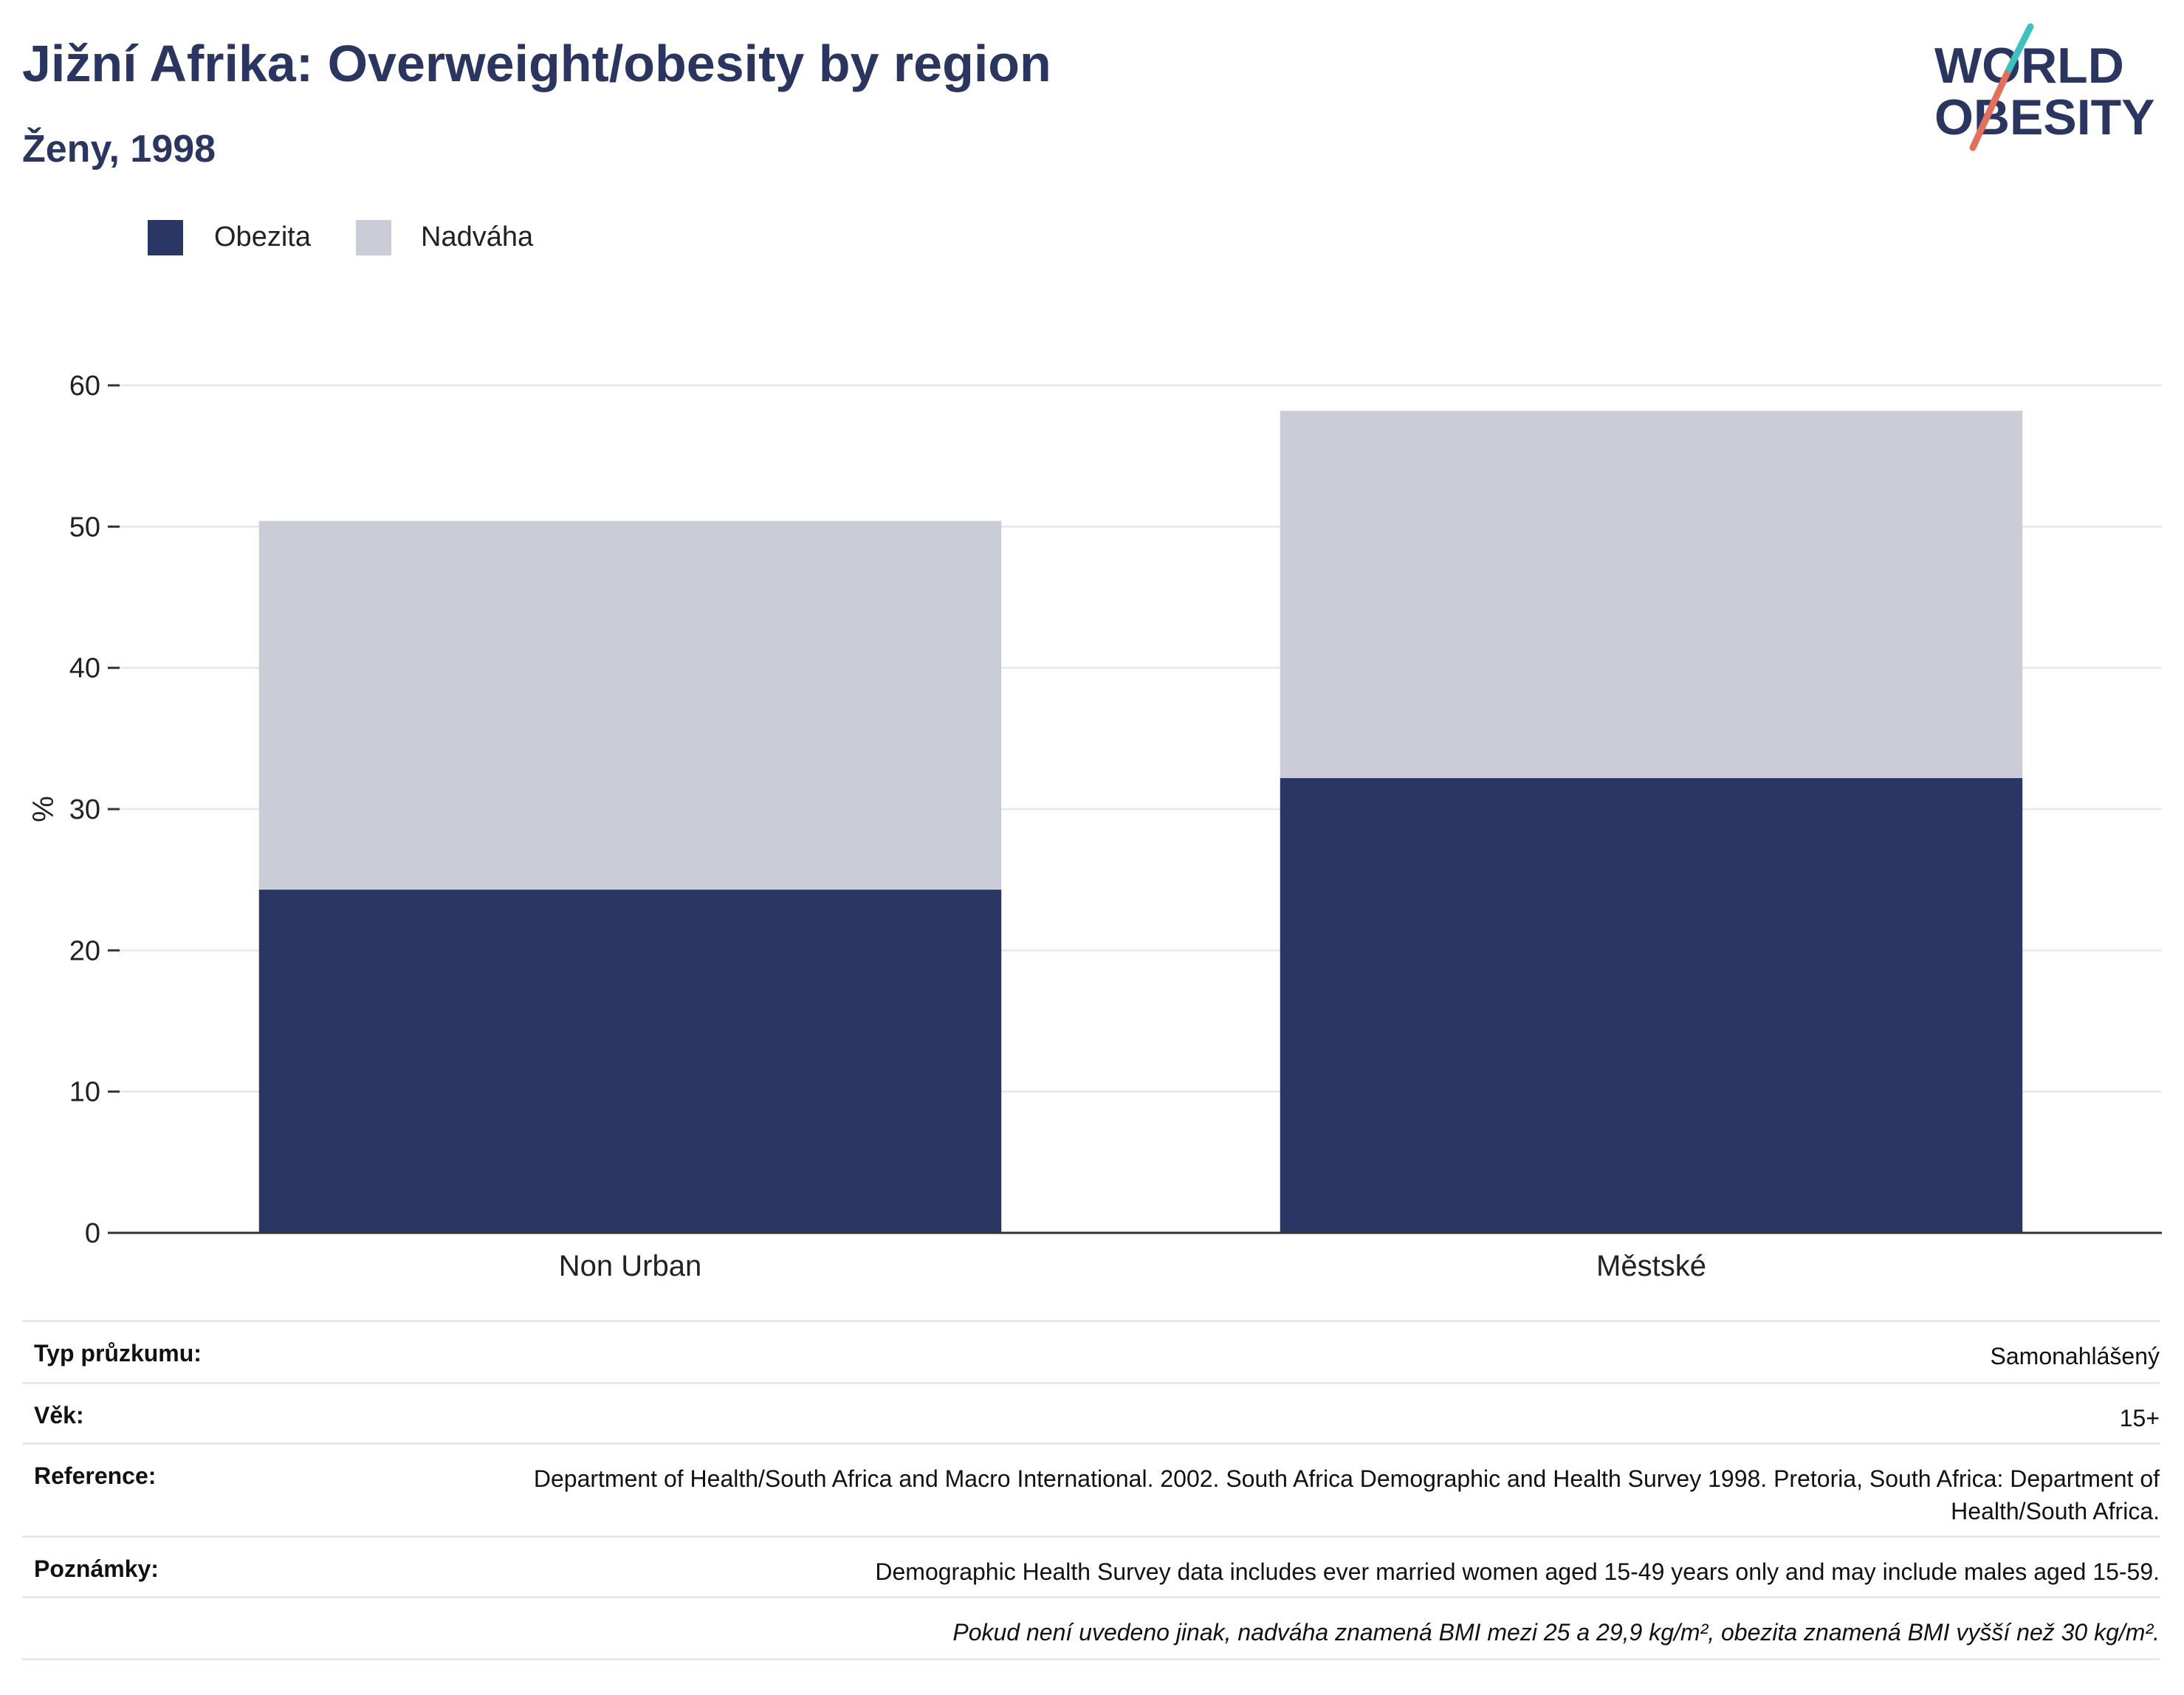 This screenshot has height=1695, width=2184. What do you see at coordinates (96, 1568) in the screenshot?
I see `meta-key: Poznámky:` at bounding box center [96, 1568].